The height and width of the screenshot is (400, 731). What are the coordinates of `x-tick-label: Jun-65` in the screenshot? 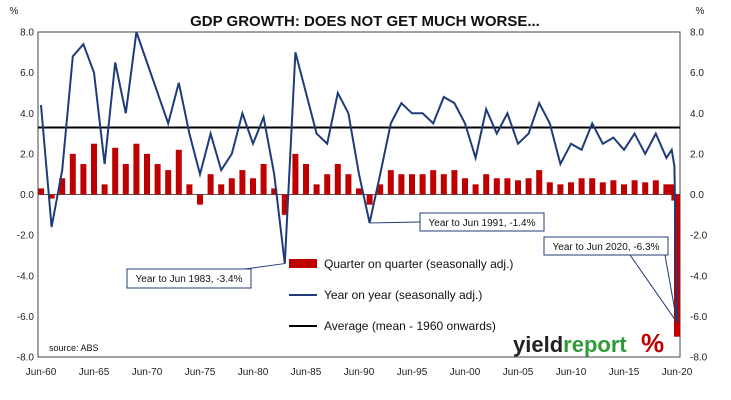 It's located at (94, 372).